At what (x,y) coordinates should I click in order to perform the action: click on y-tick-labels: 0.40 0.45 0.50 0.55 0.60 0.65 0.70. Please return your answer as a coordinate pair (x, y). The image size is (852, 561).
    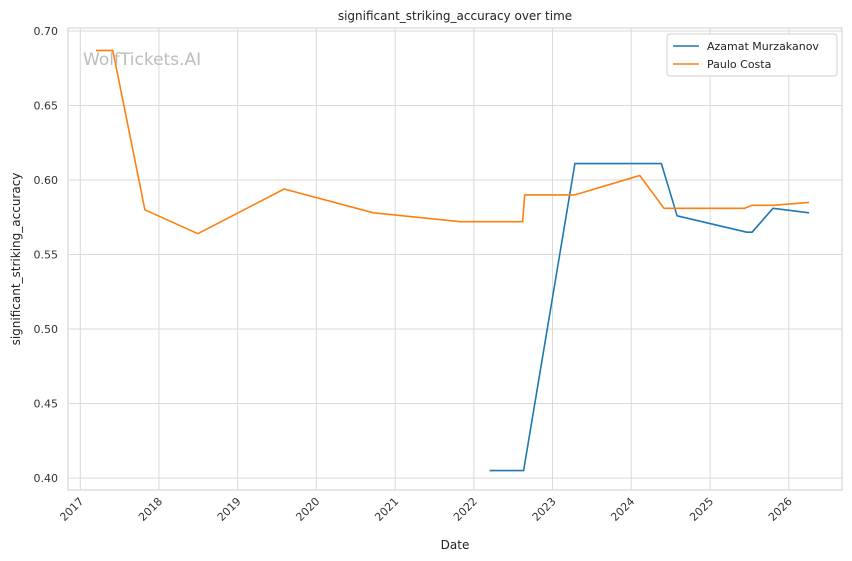
    Looking at the image, I should click on (46, 255).